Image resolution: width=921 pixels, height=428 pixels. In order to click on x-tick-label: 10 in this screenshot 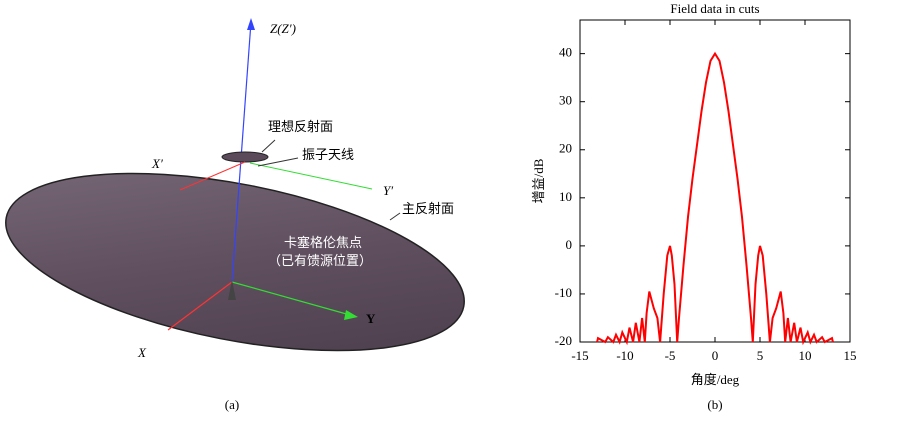, I will do `click(805, 355)`.